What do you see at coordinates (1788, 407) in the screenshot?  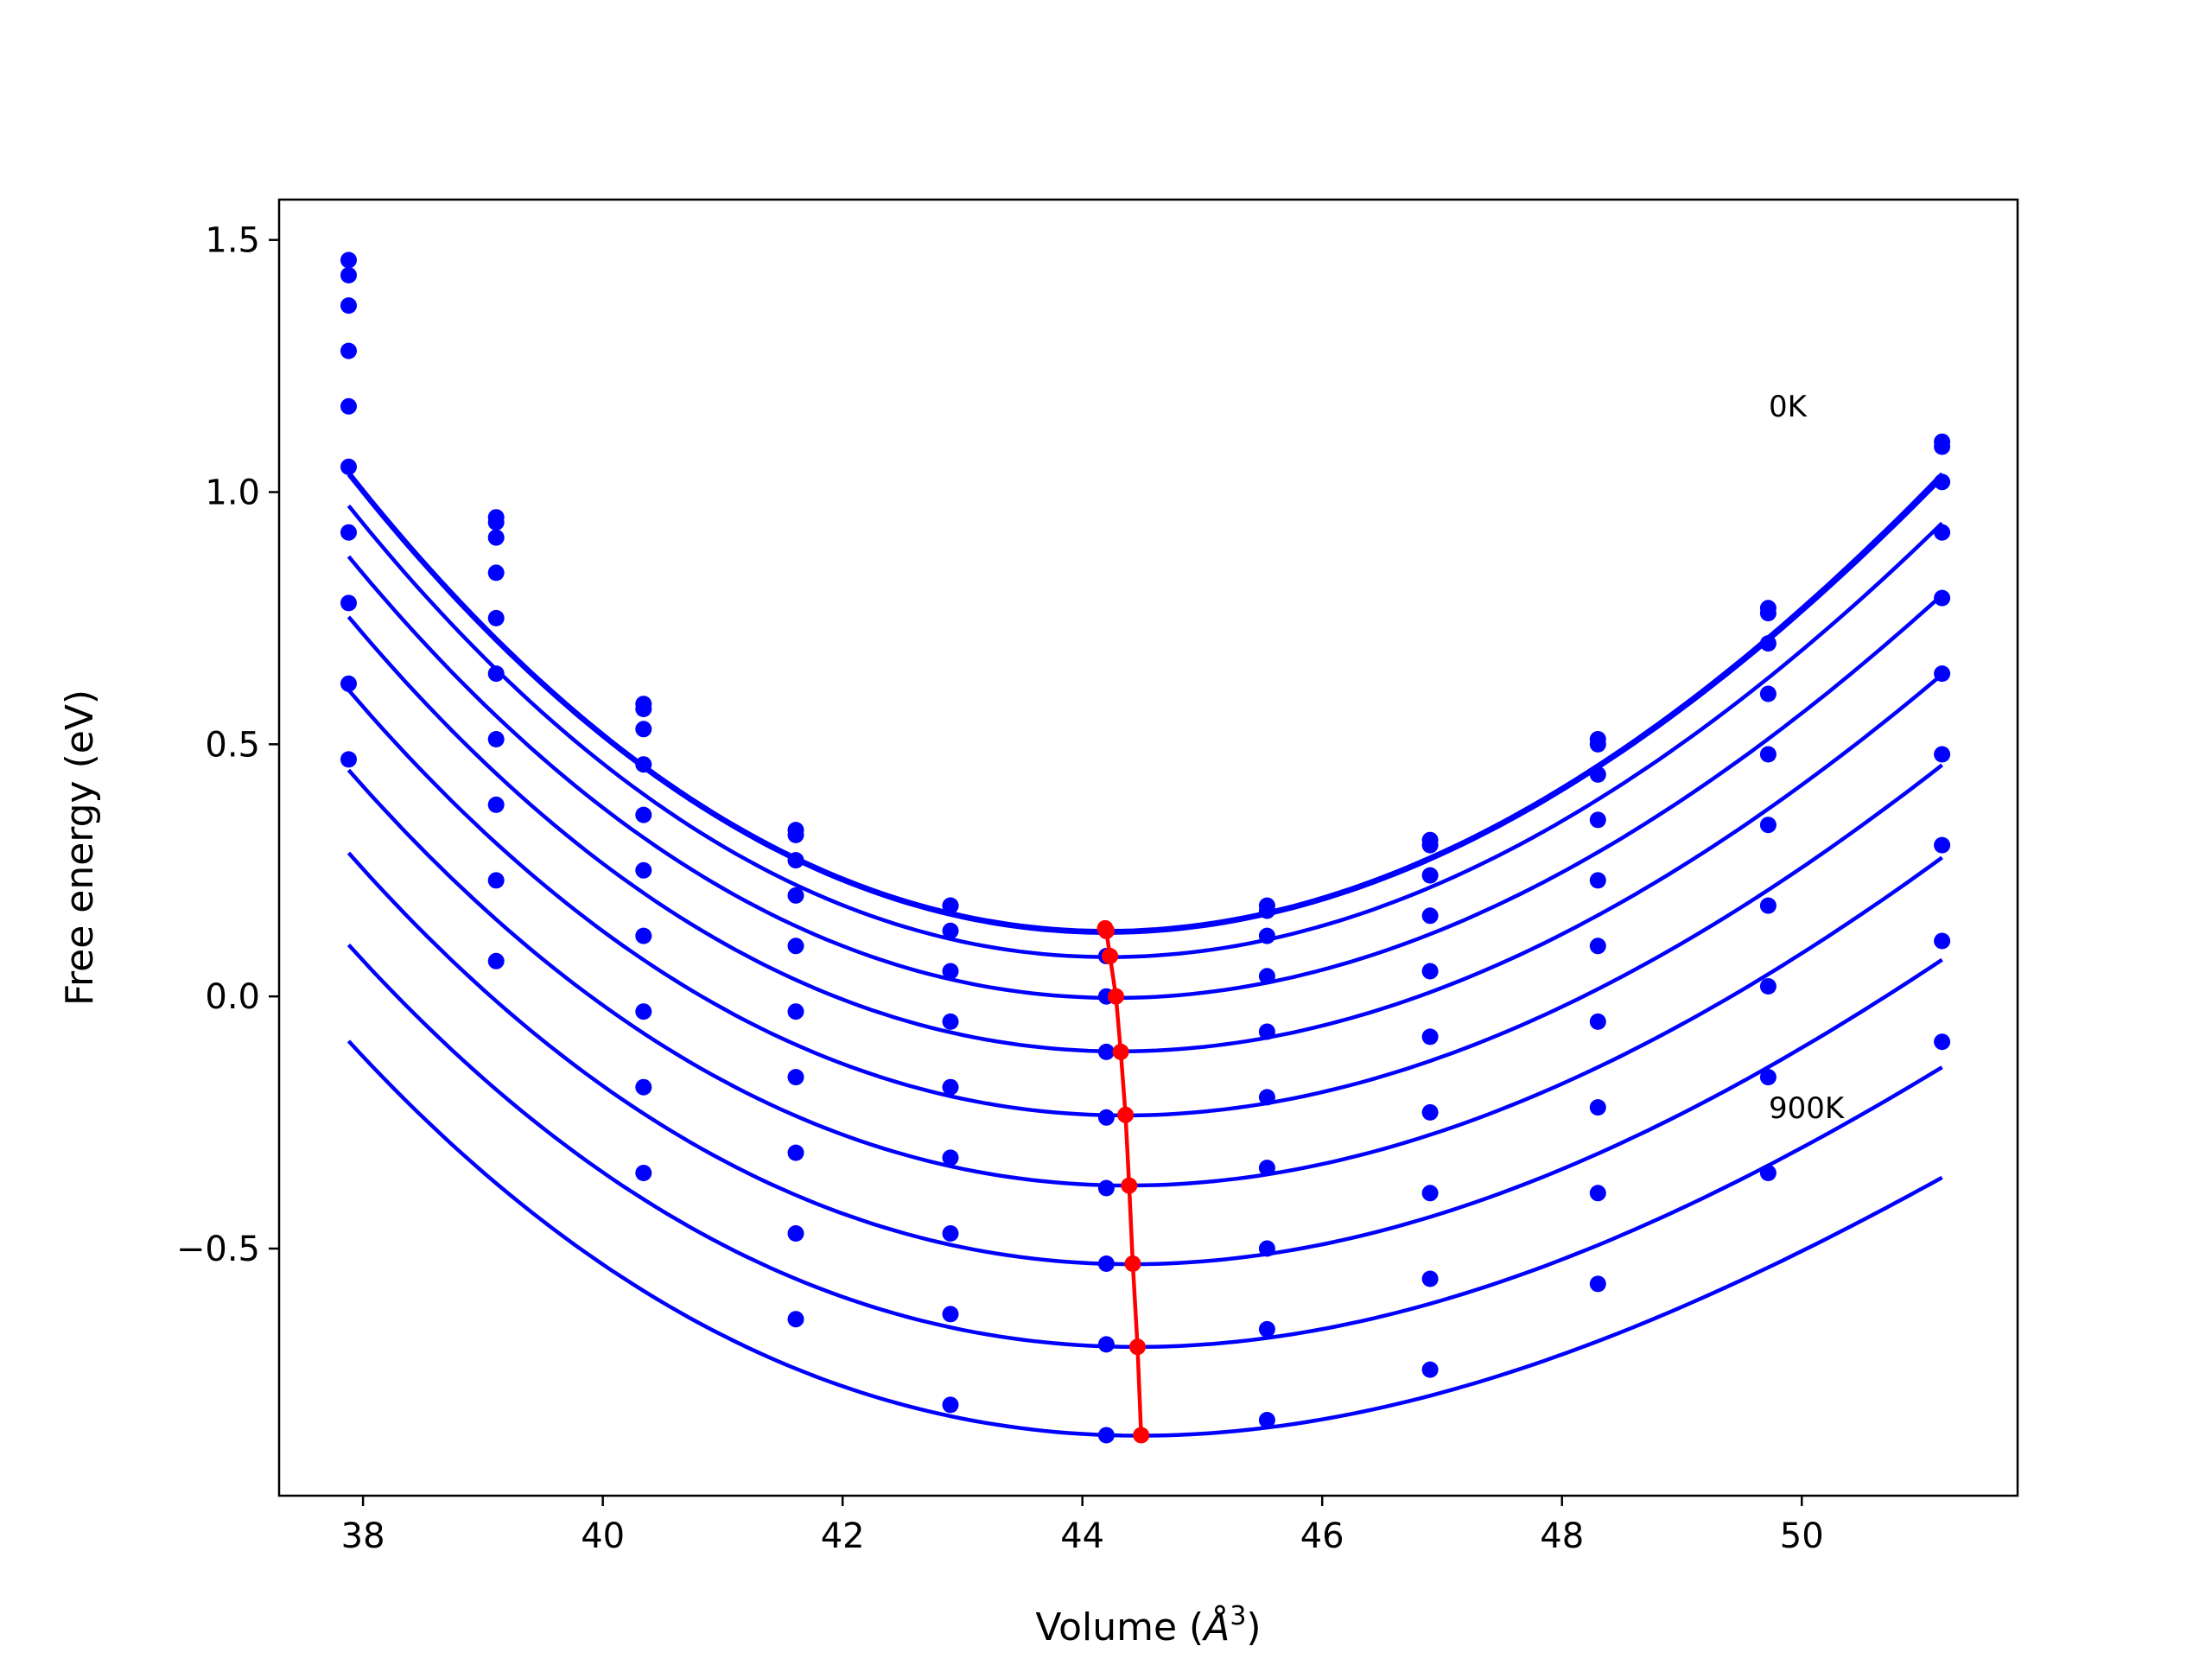 I see `annotation-0k: 0K` at bounding box center [1788, 407].